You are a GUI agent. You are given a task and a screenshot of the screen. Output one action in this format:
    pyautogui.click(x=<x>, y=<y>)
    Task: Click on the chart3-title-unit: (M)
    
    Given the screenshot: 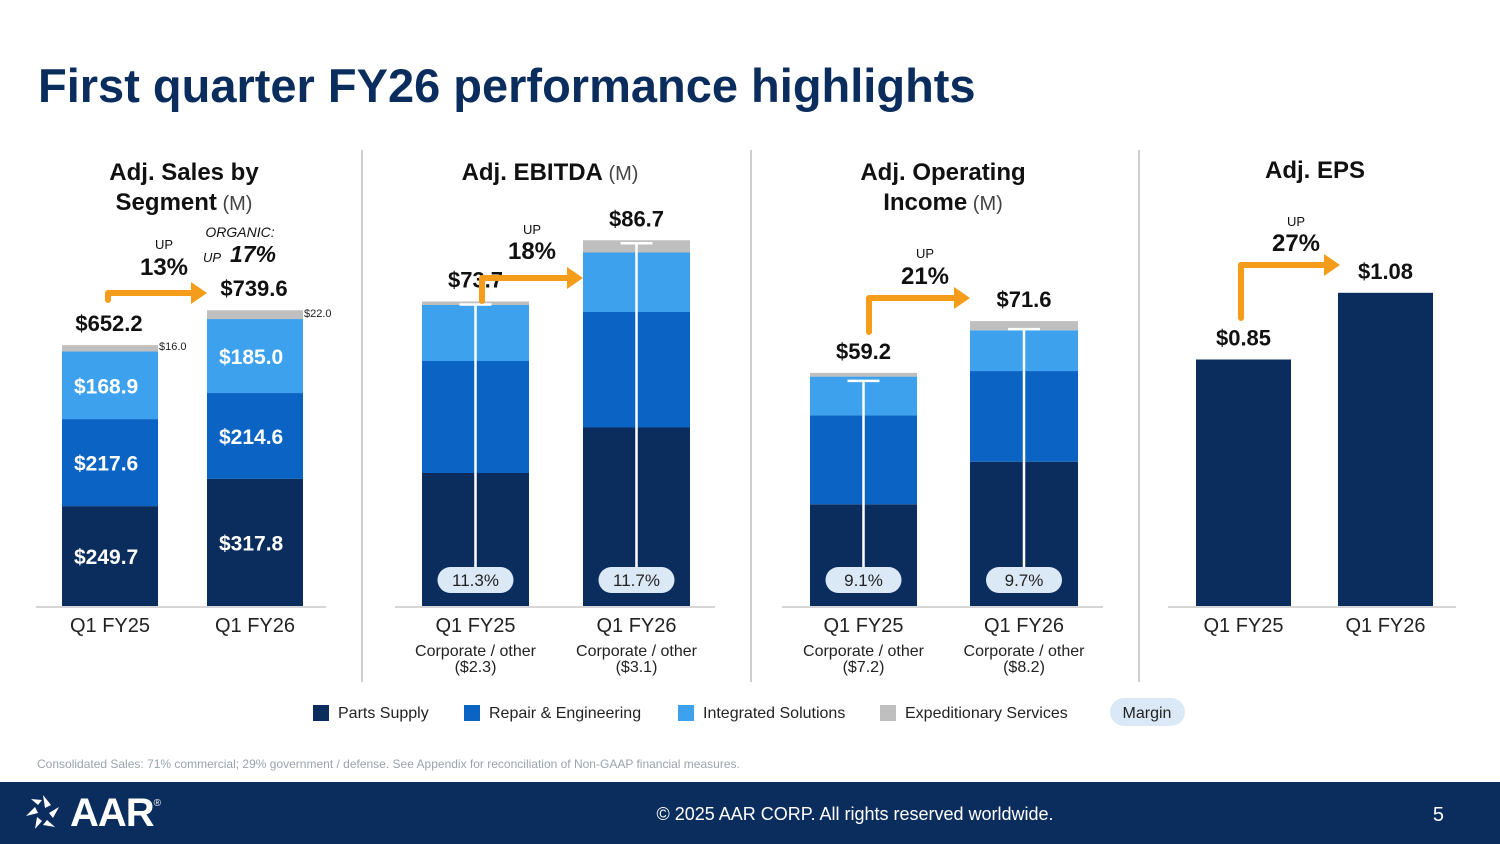 What is the action you would take?
    pyautogui.click(x=985, y=204)
    